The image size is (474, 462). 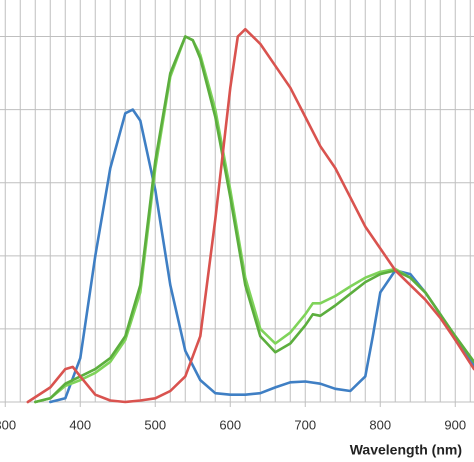 I want to click on x-tick-label: 300, so click(x=8, y=424).